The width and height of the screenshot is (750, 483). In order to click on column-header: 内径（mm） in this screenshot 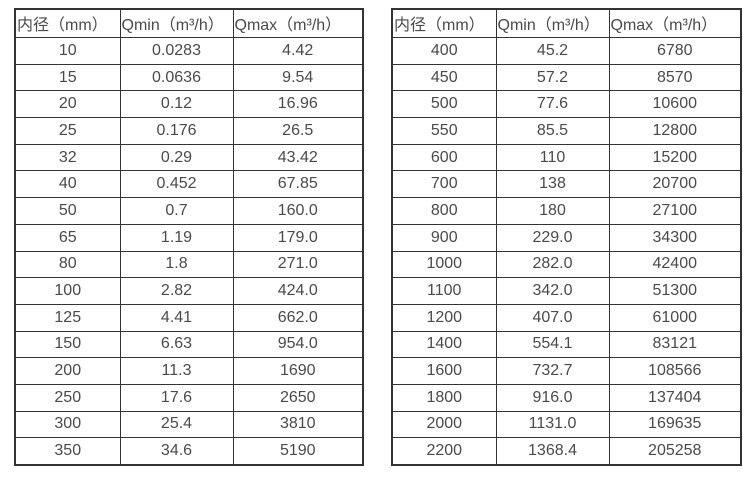, I will do `click(444, 23)`.